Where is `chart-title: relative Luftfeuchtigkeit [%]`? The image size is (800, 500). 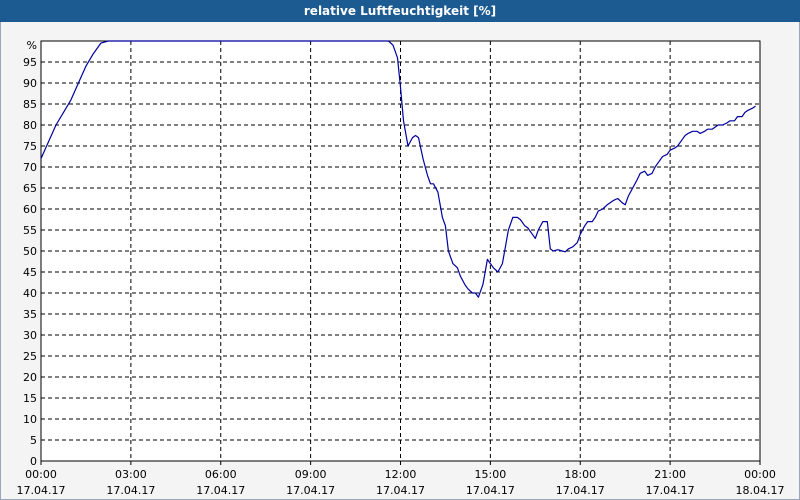
chart-title: relative Luftfeuchtigkeit [%] is located at coordinates (400, 11).